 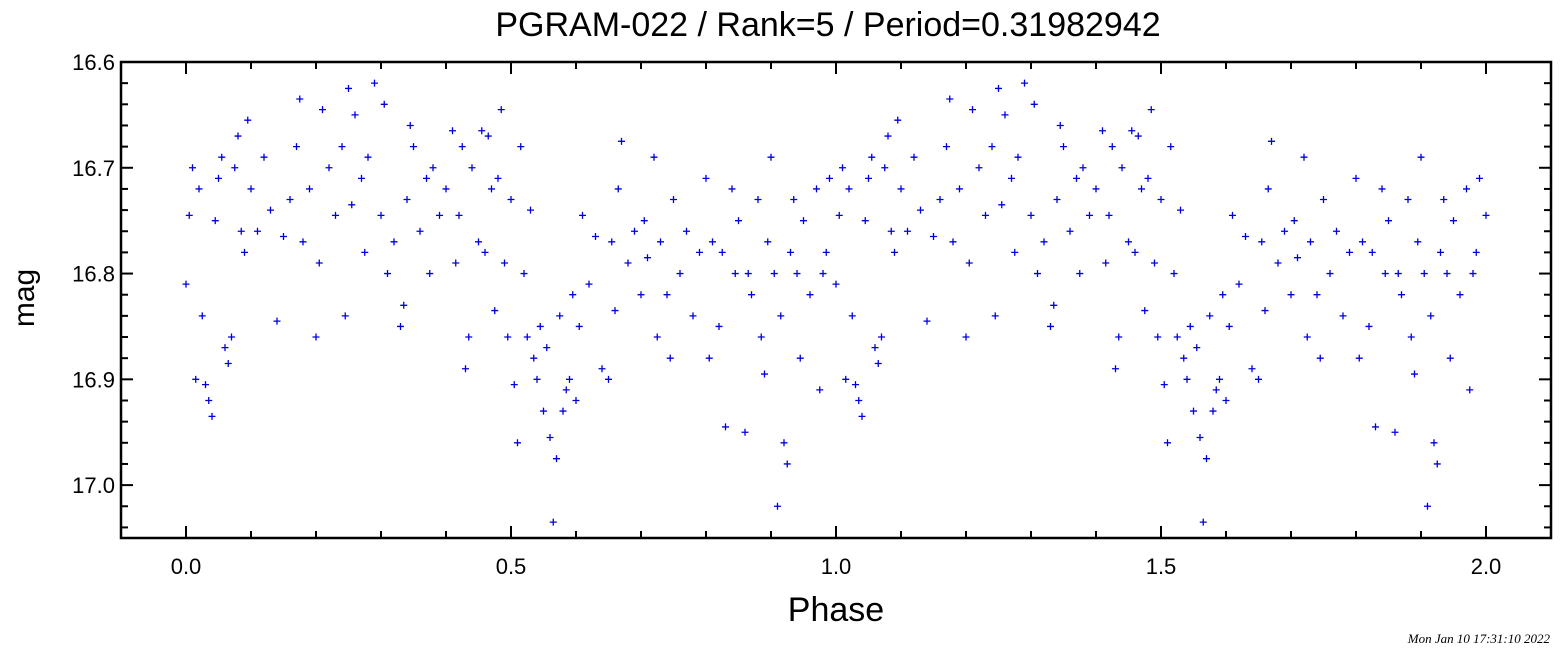 What do you see at coordinates (93, 62) in the screenshot?
I see `y-tick-label: 16.6` at bounding box center [93, 62].